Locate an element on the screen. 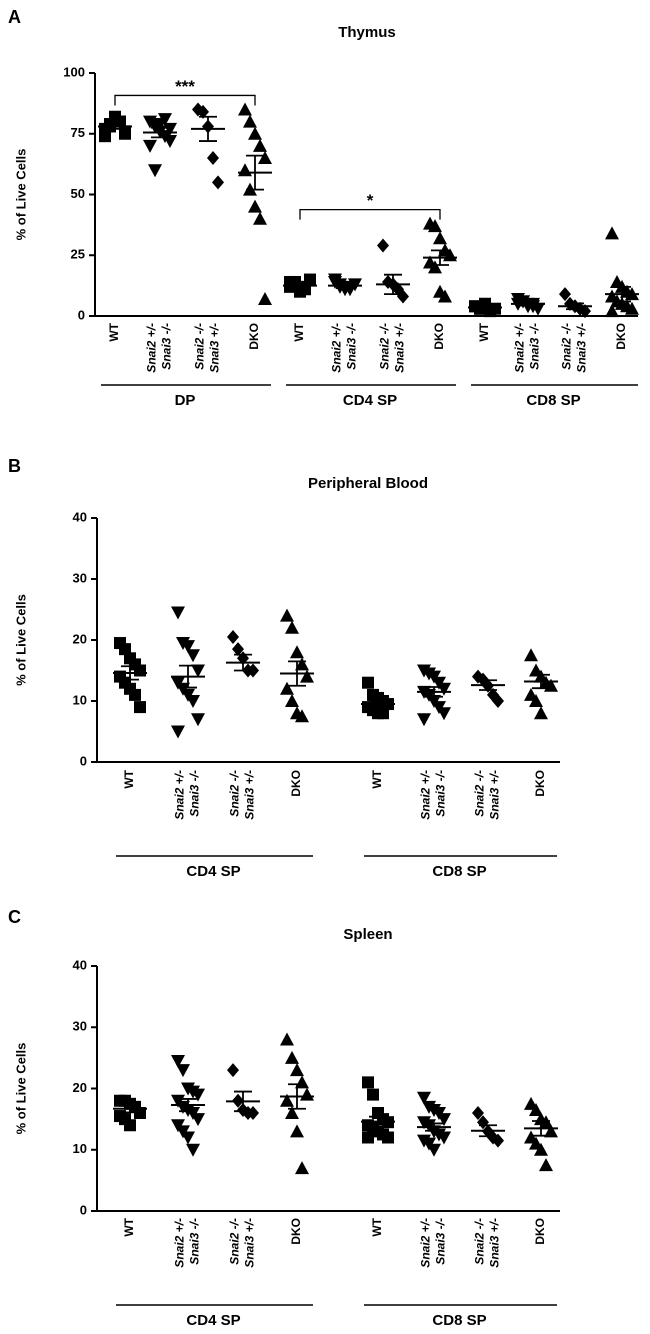 This screenshot has height=1334, width=650. y-tick-label: 0 is located at coordinates (83, 1209).